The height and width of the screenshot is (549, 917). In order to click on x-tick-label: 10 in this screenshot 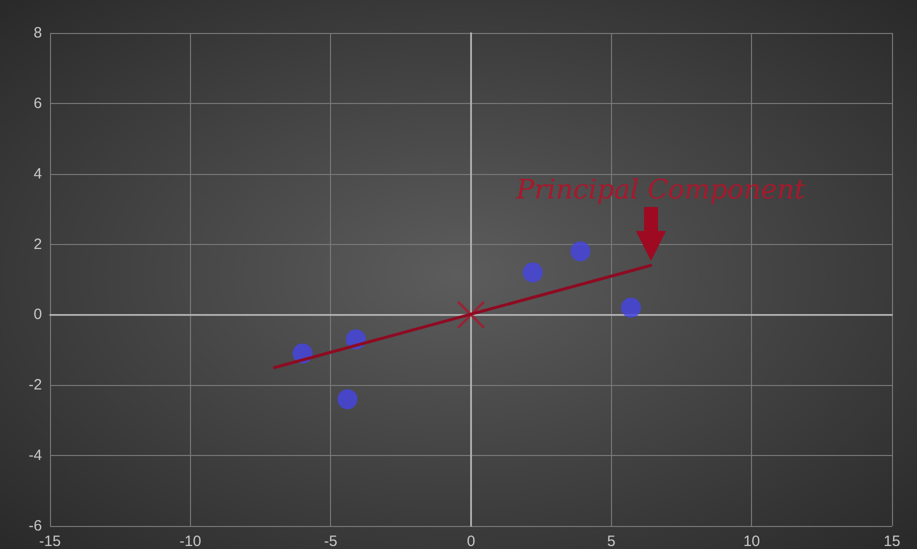, I will do `click(751, 541)`.